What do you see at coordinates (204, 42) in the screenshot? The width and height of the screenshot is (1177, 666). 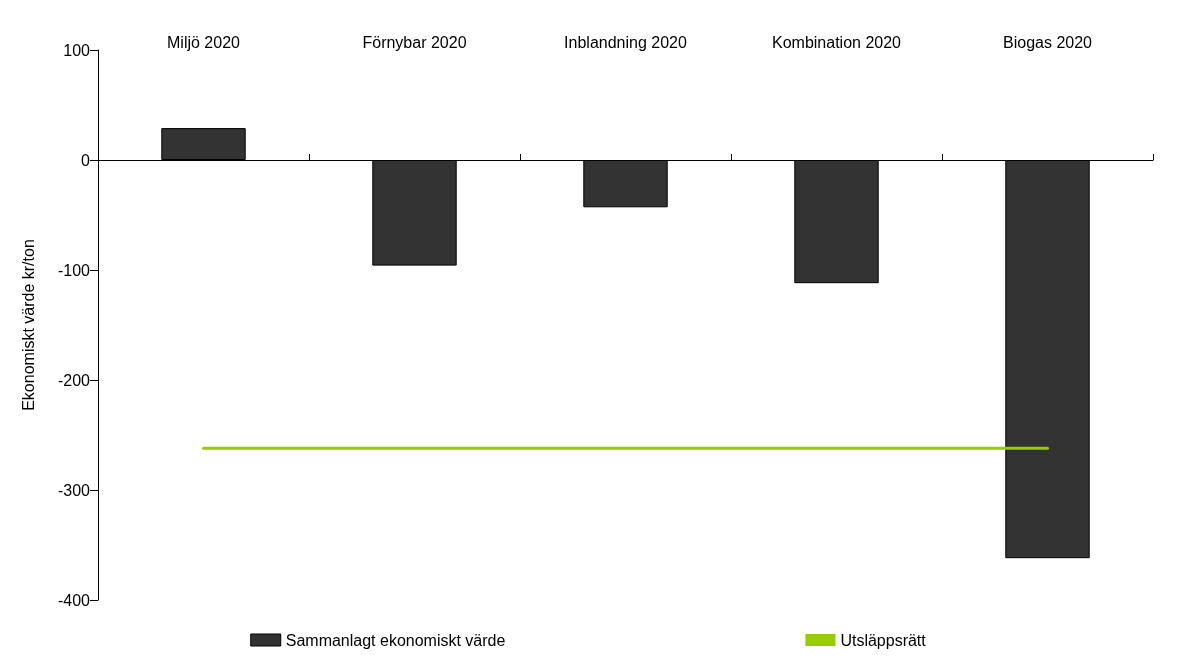 I see `x-tick-label: Miljö 2020` at bounding box center [204, 42].